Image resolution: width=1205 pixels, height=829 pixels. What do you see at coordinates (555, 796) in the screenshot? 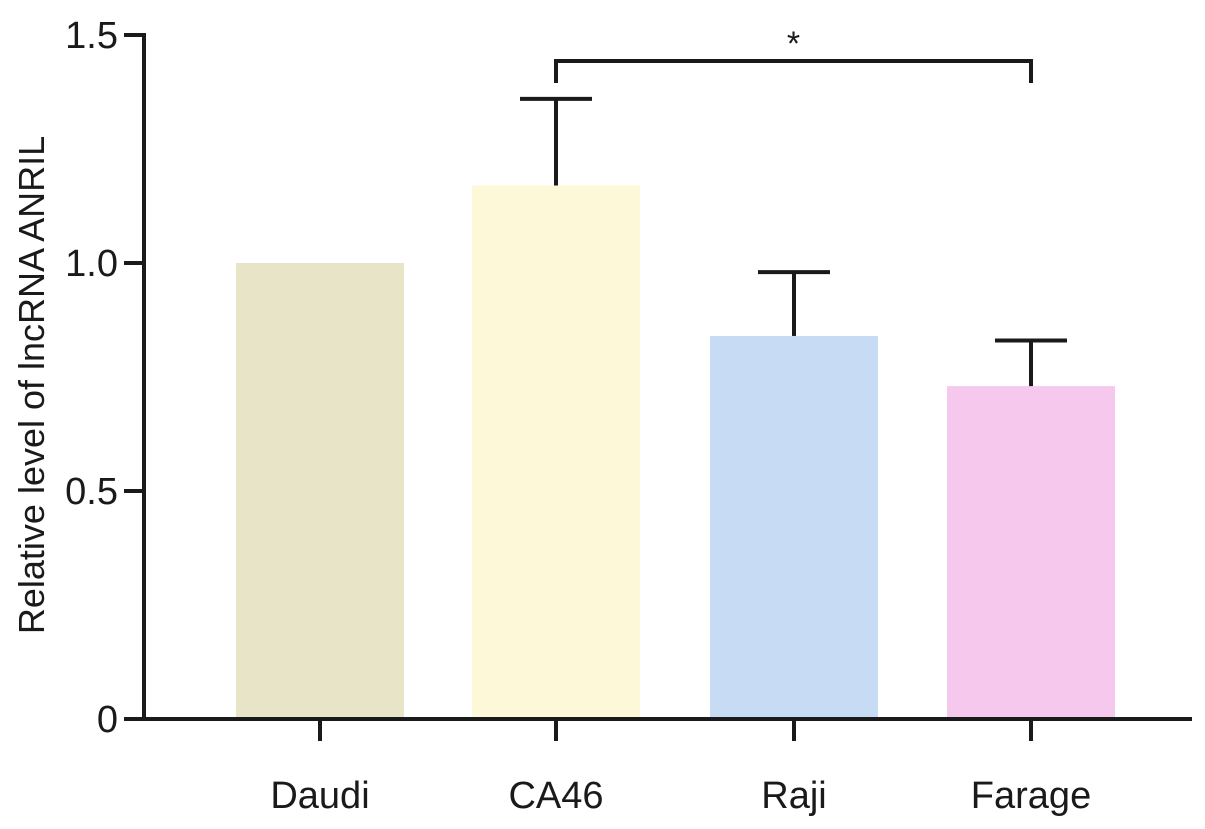
I see `x-category-label: CA46` at bounding box center [555, 796].